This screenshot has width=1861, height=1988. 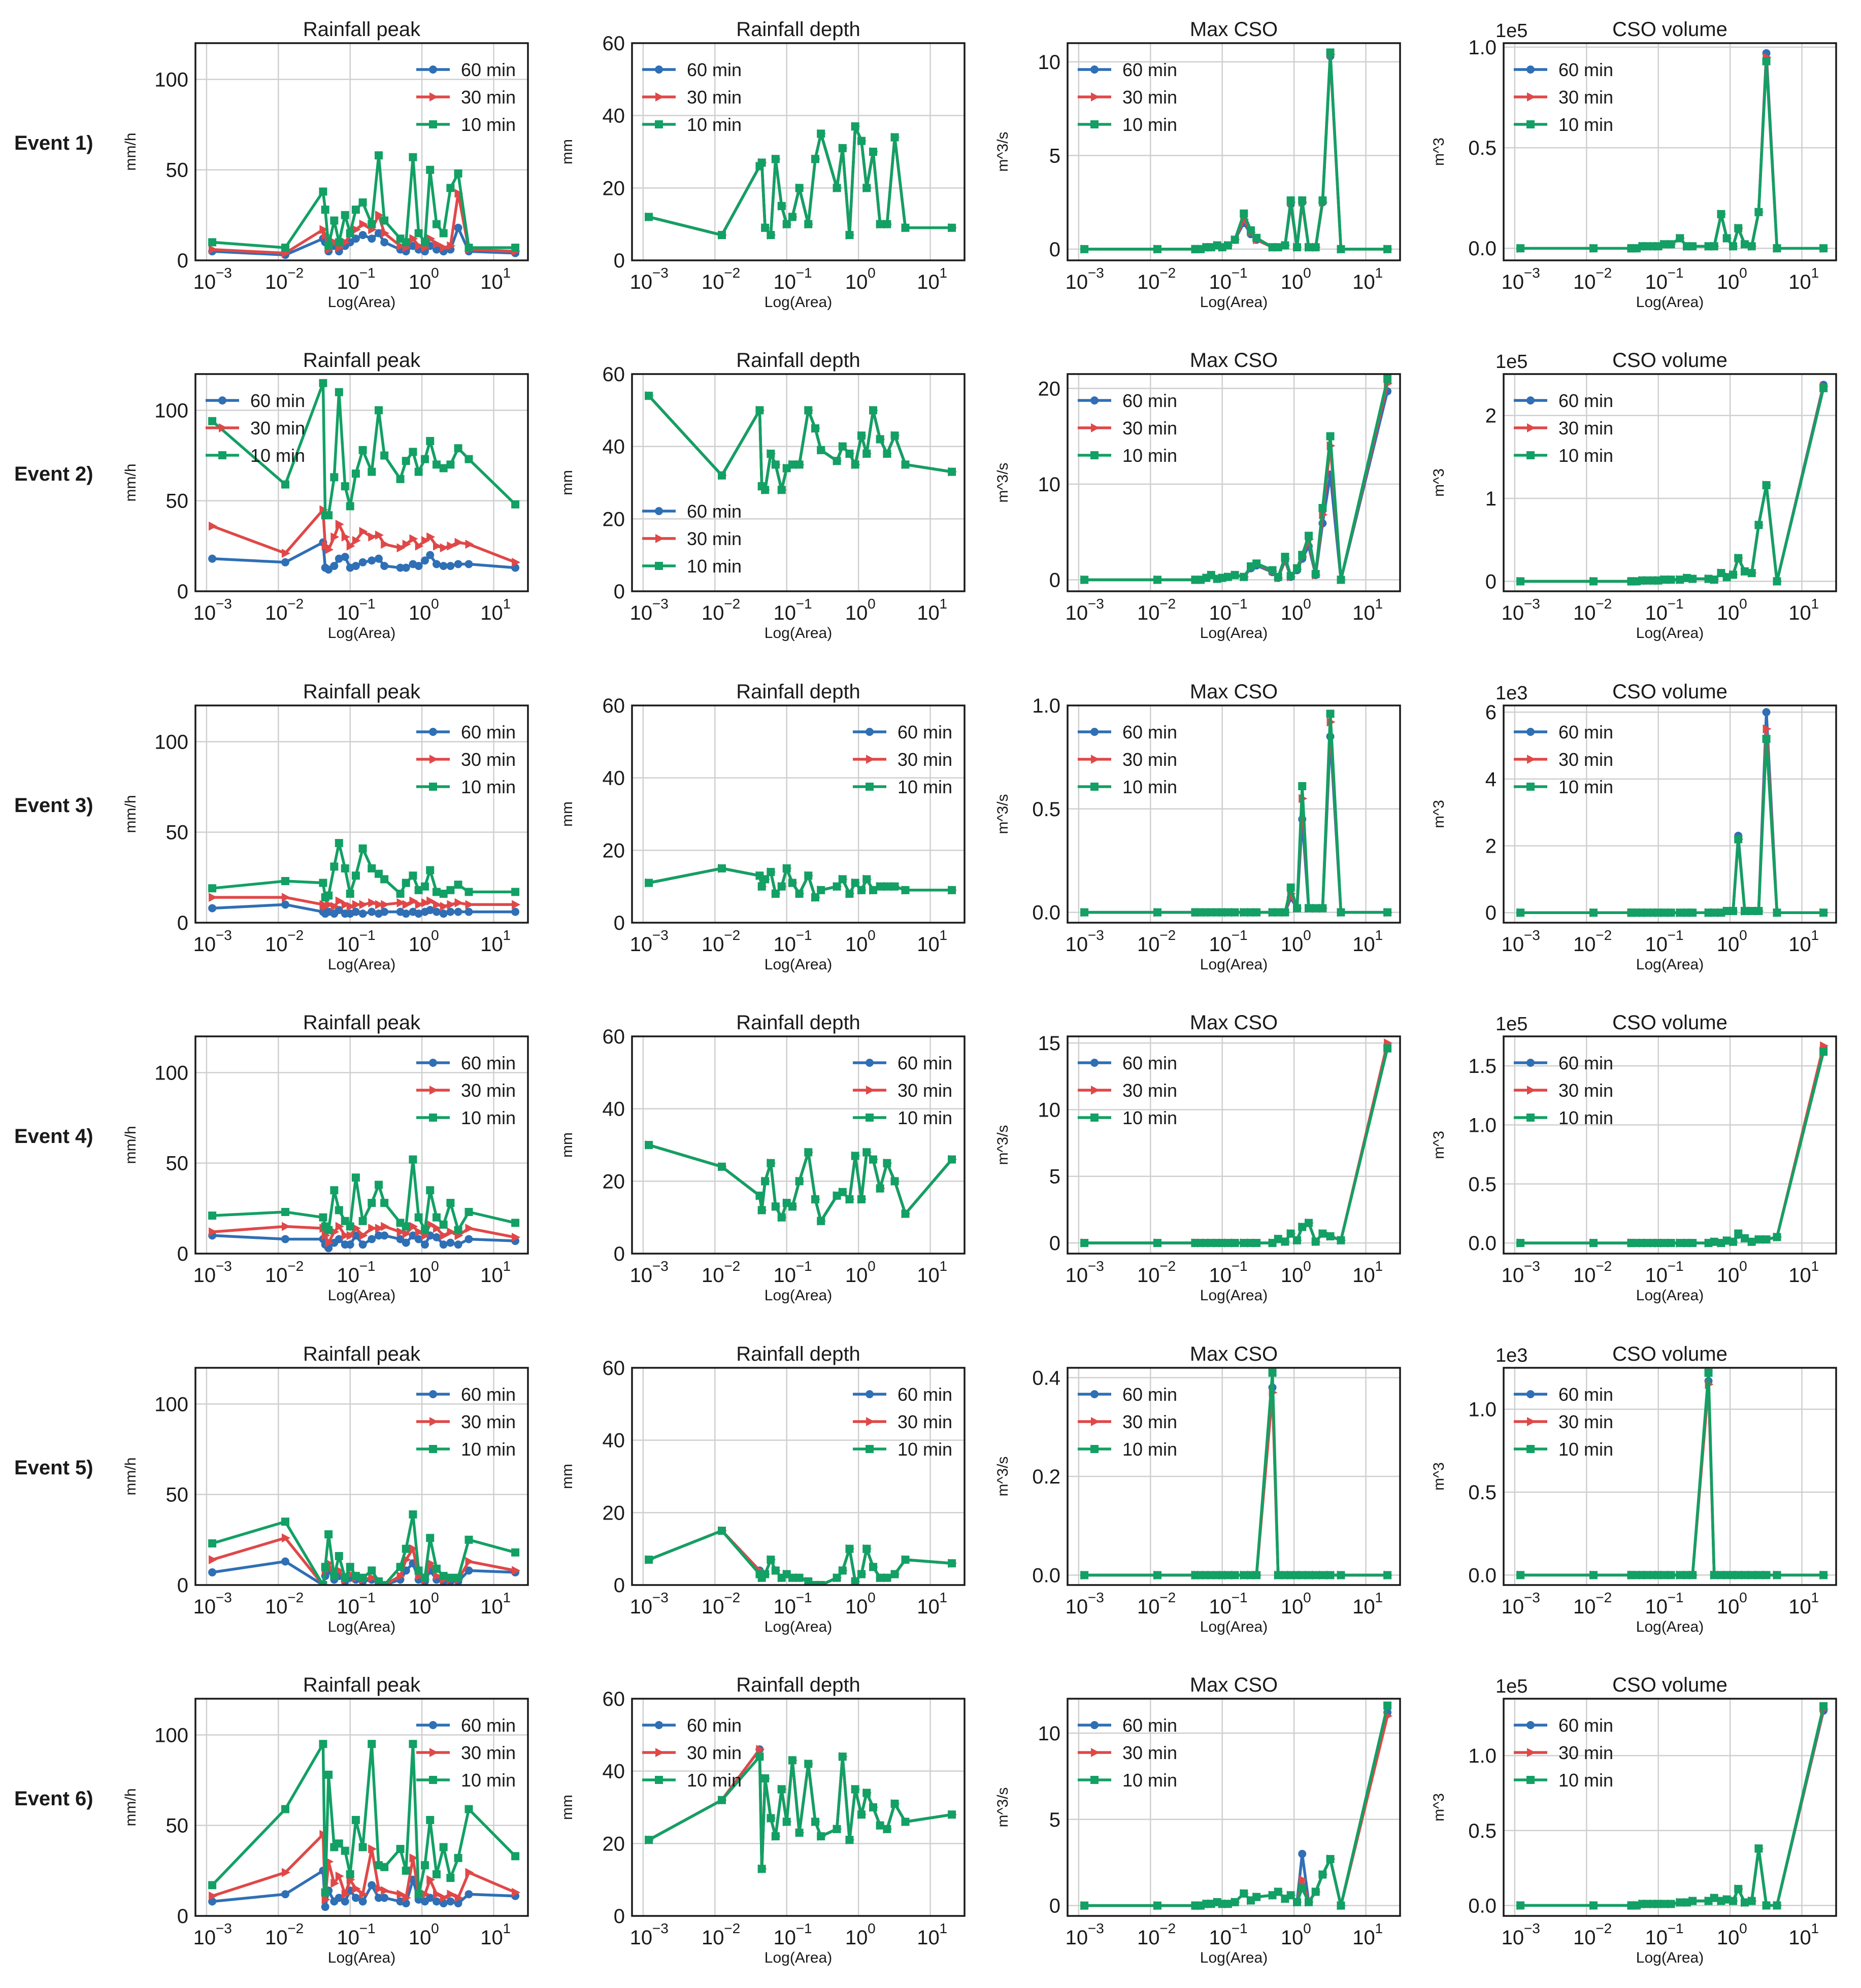 I want to click on y-axis-label: mm, so click(x=567, y=1145).